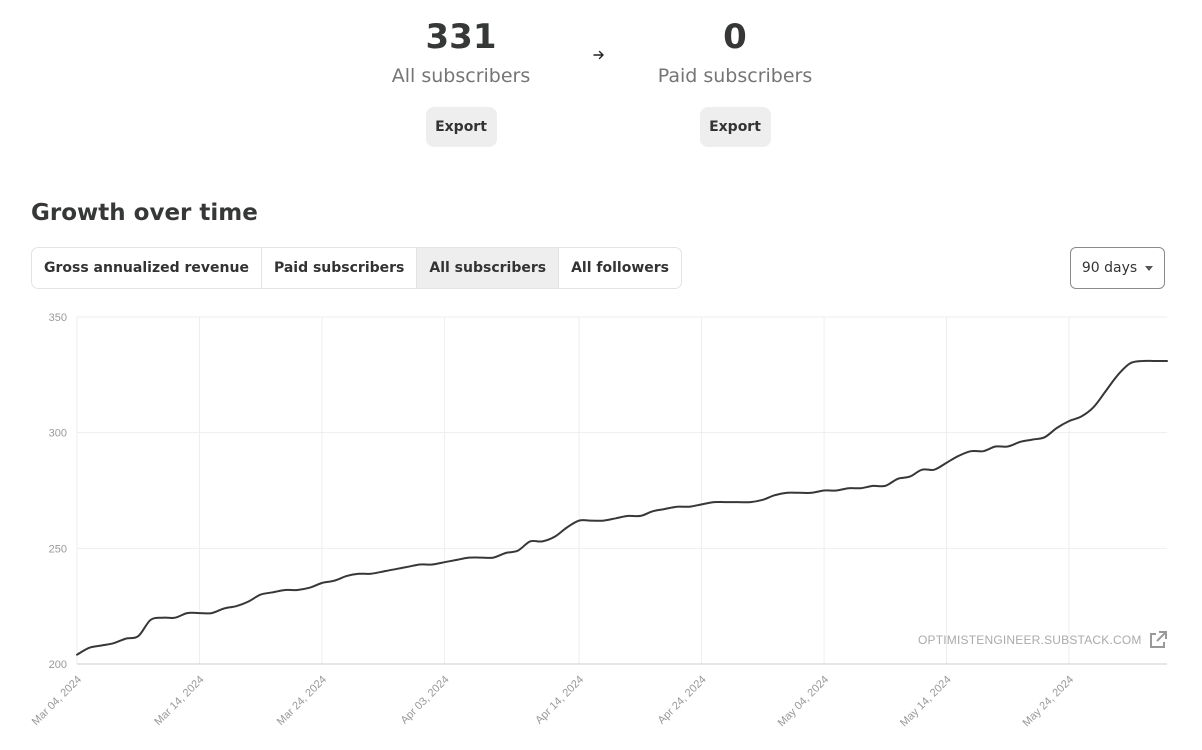  I want to click on paid-subscribers-label: Paid subscribers, so click(735, 76).